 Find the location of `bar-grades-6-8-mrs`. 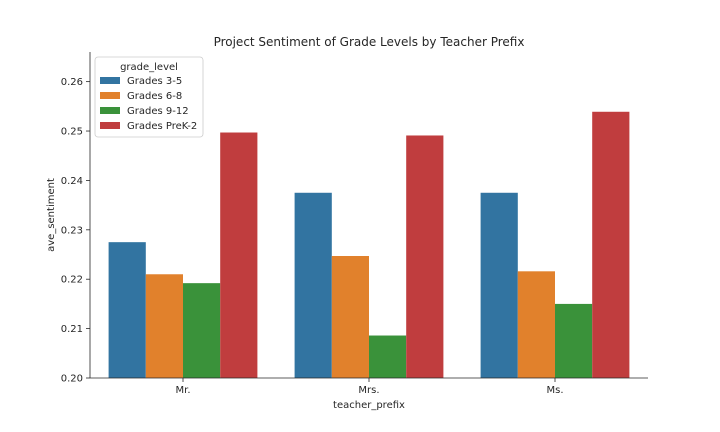

bar-grades-6-8-mrs is located at coordinates (350, 317).